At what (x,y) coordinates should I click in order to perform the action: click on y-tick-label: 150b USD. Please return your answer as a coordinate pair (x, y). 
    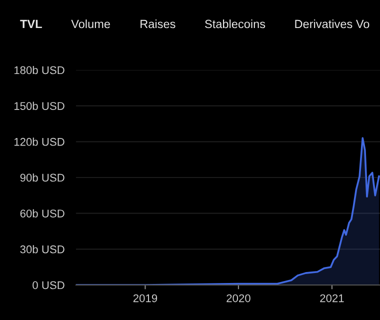
    Looking at the image, I should click on (39, 106).